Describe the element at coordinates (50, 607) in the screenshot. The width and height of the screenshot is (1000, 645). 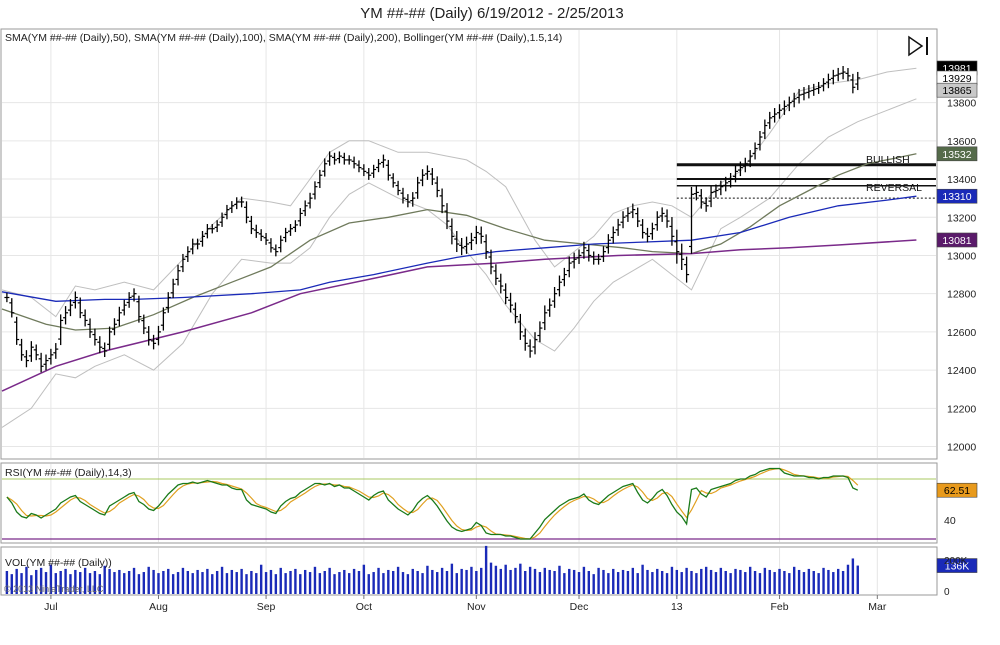
I see `month-tick-label: Jul` at that location.